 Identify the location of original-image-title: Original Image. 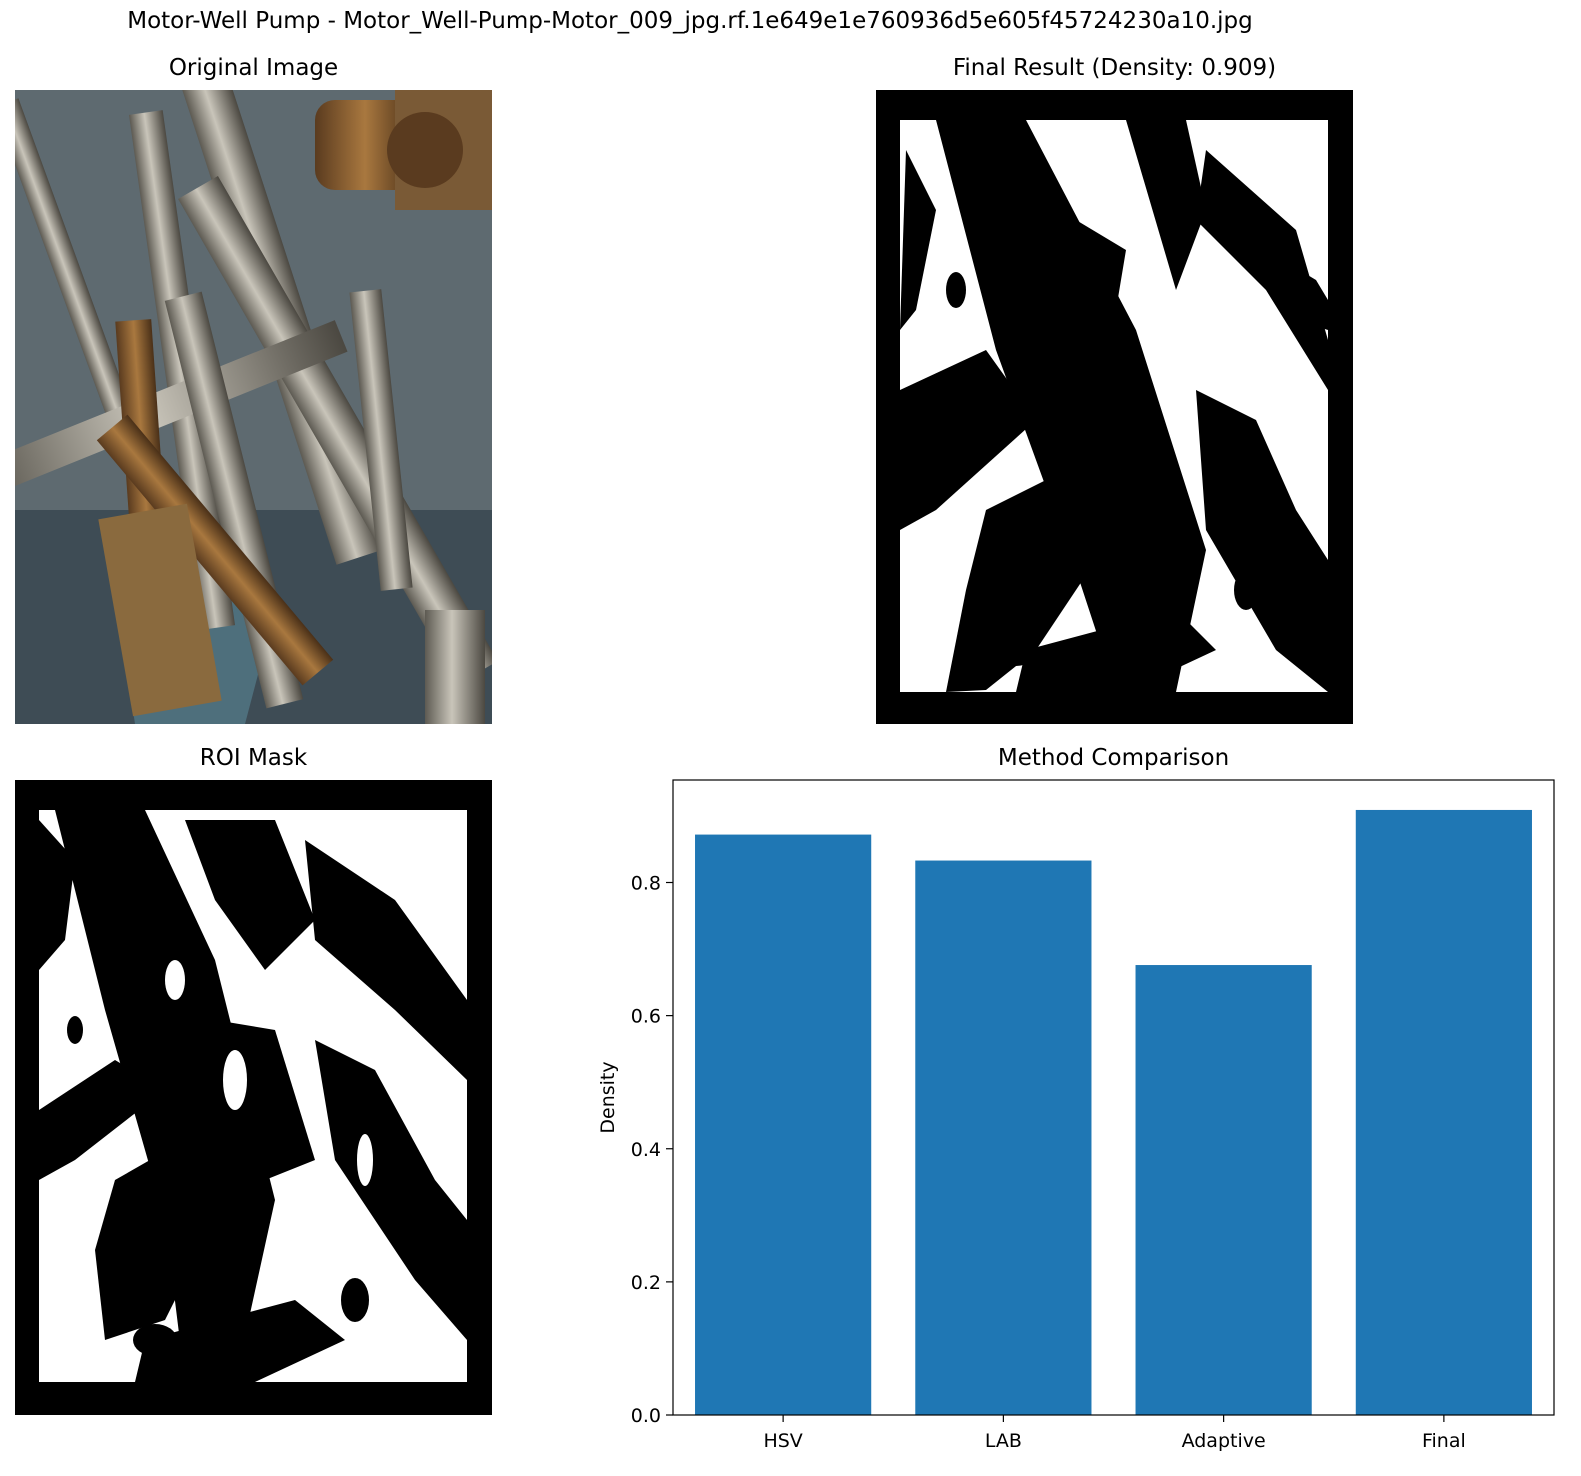
(253, 68).